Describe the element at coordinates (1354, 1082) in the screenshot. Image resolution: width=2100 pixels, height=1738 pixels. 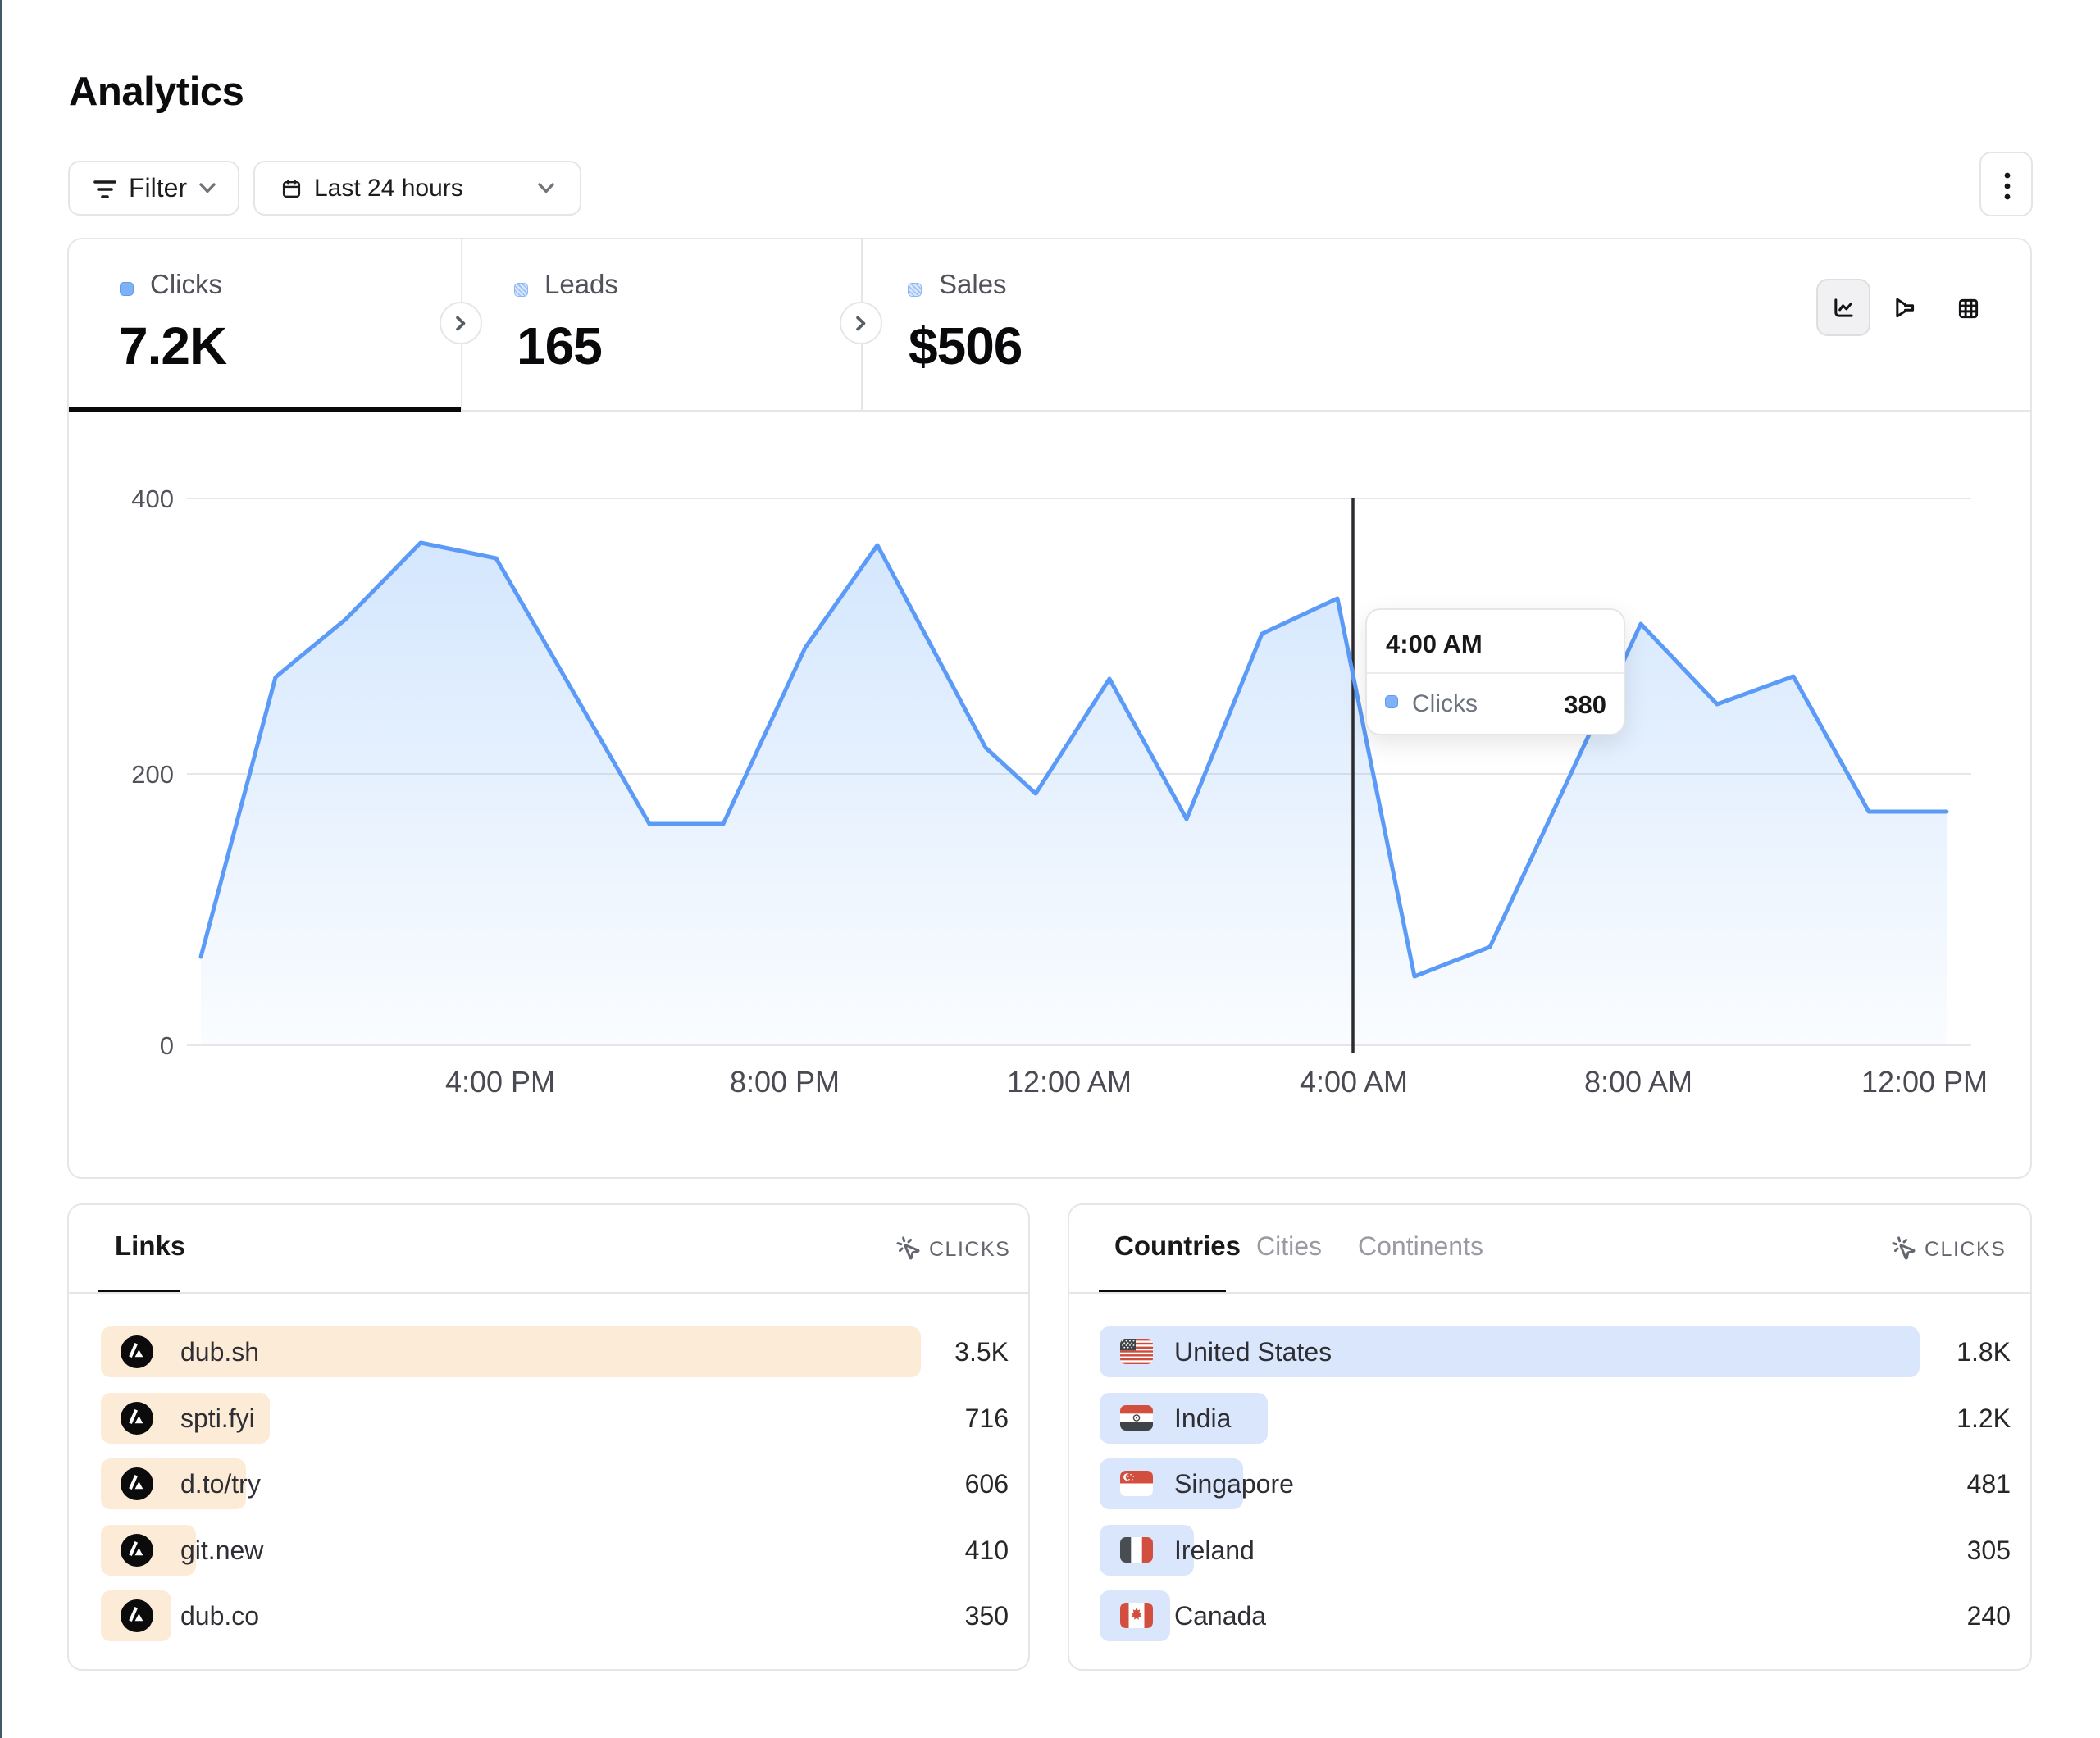
I see `svg-text: 4:00 AM` at that location.